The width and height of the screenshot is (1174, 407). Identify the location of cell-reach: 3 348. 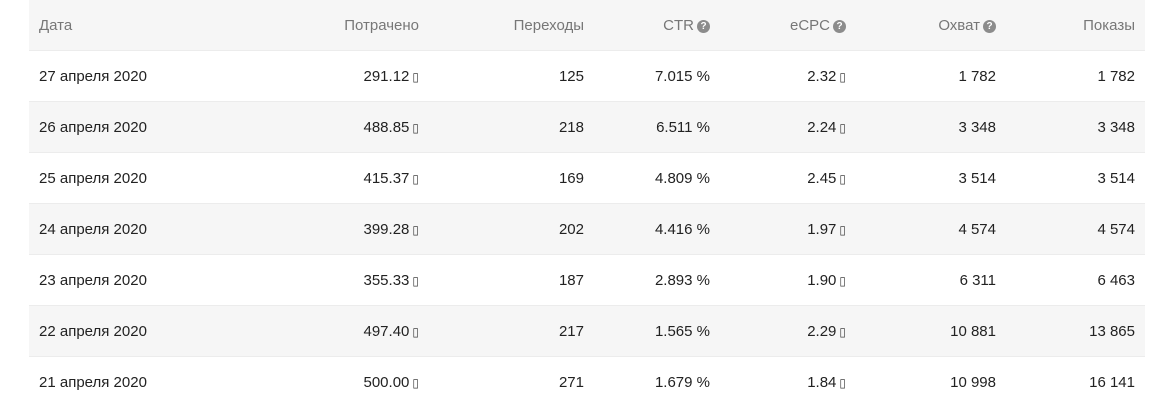
(931, 127).